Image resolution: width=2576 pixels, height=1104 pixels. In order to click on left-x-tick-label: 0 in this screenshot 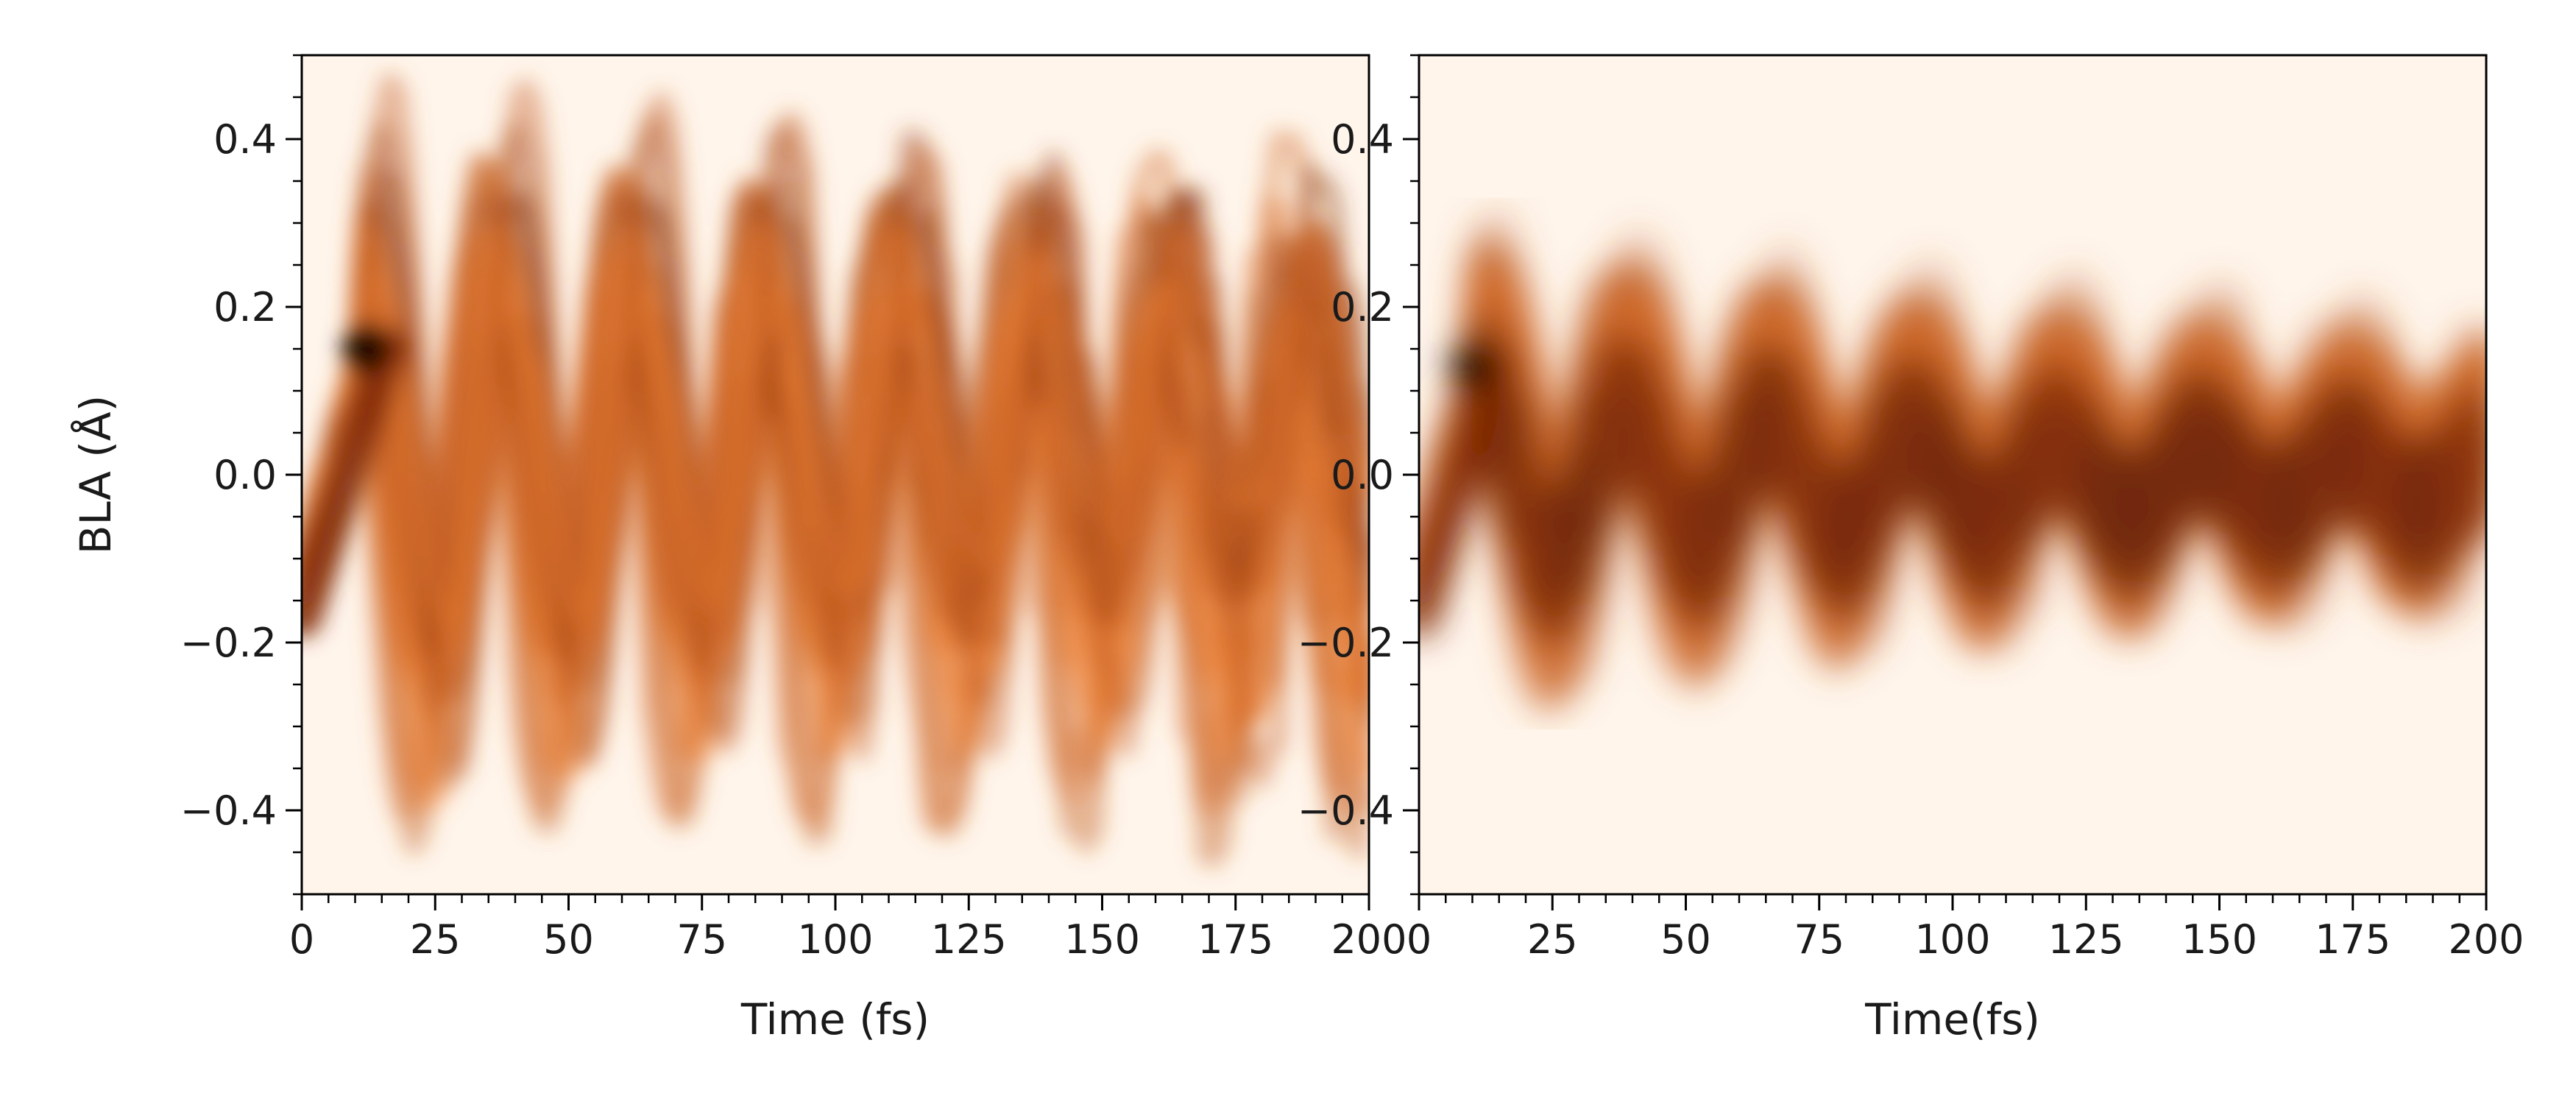, I will do `click(301, 939)`.